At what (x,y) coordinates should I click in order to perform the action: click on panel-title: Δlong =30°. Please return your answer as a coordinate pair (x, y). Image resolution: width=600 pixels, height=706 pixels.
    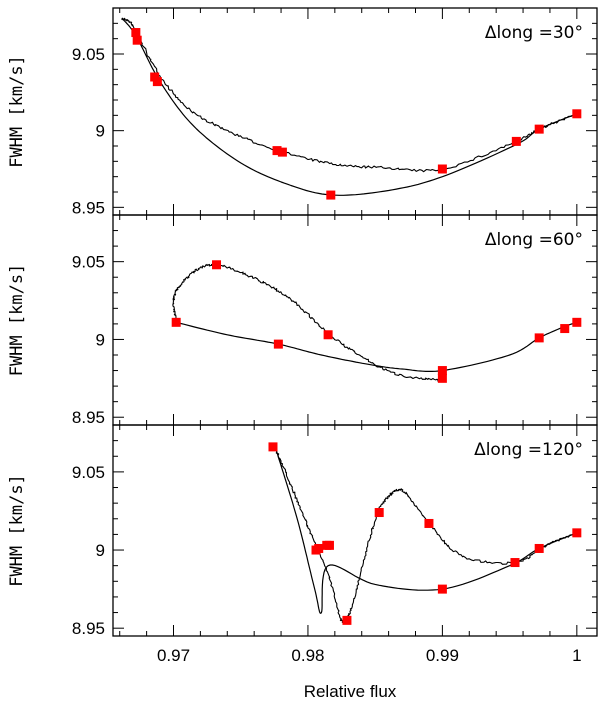
    Looking at the image, I should click on (534, 33).